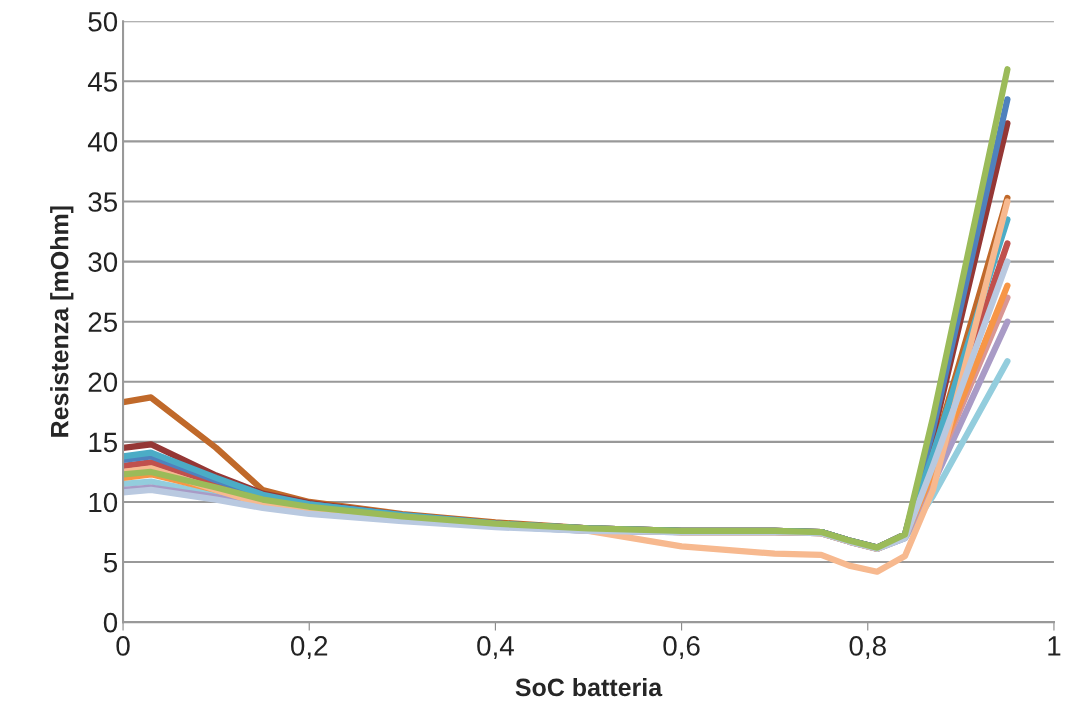  Describe the element at coordinates (102, 142) in the screenshot. I see `y-tick-label: 40` at that location.